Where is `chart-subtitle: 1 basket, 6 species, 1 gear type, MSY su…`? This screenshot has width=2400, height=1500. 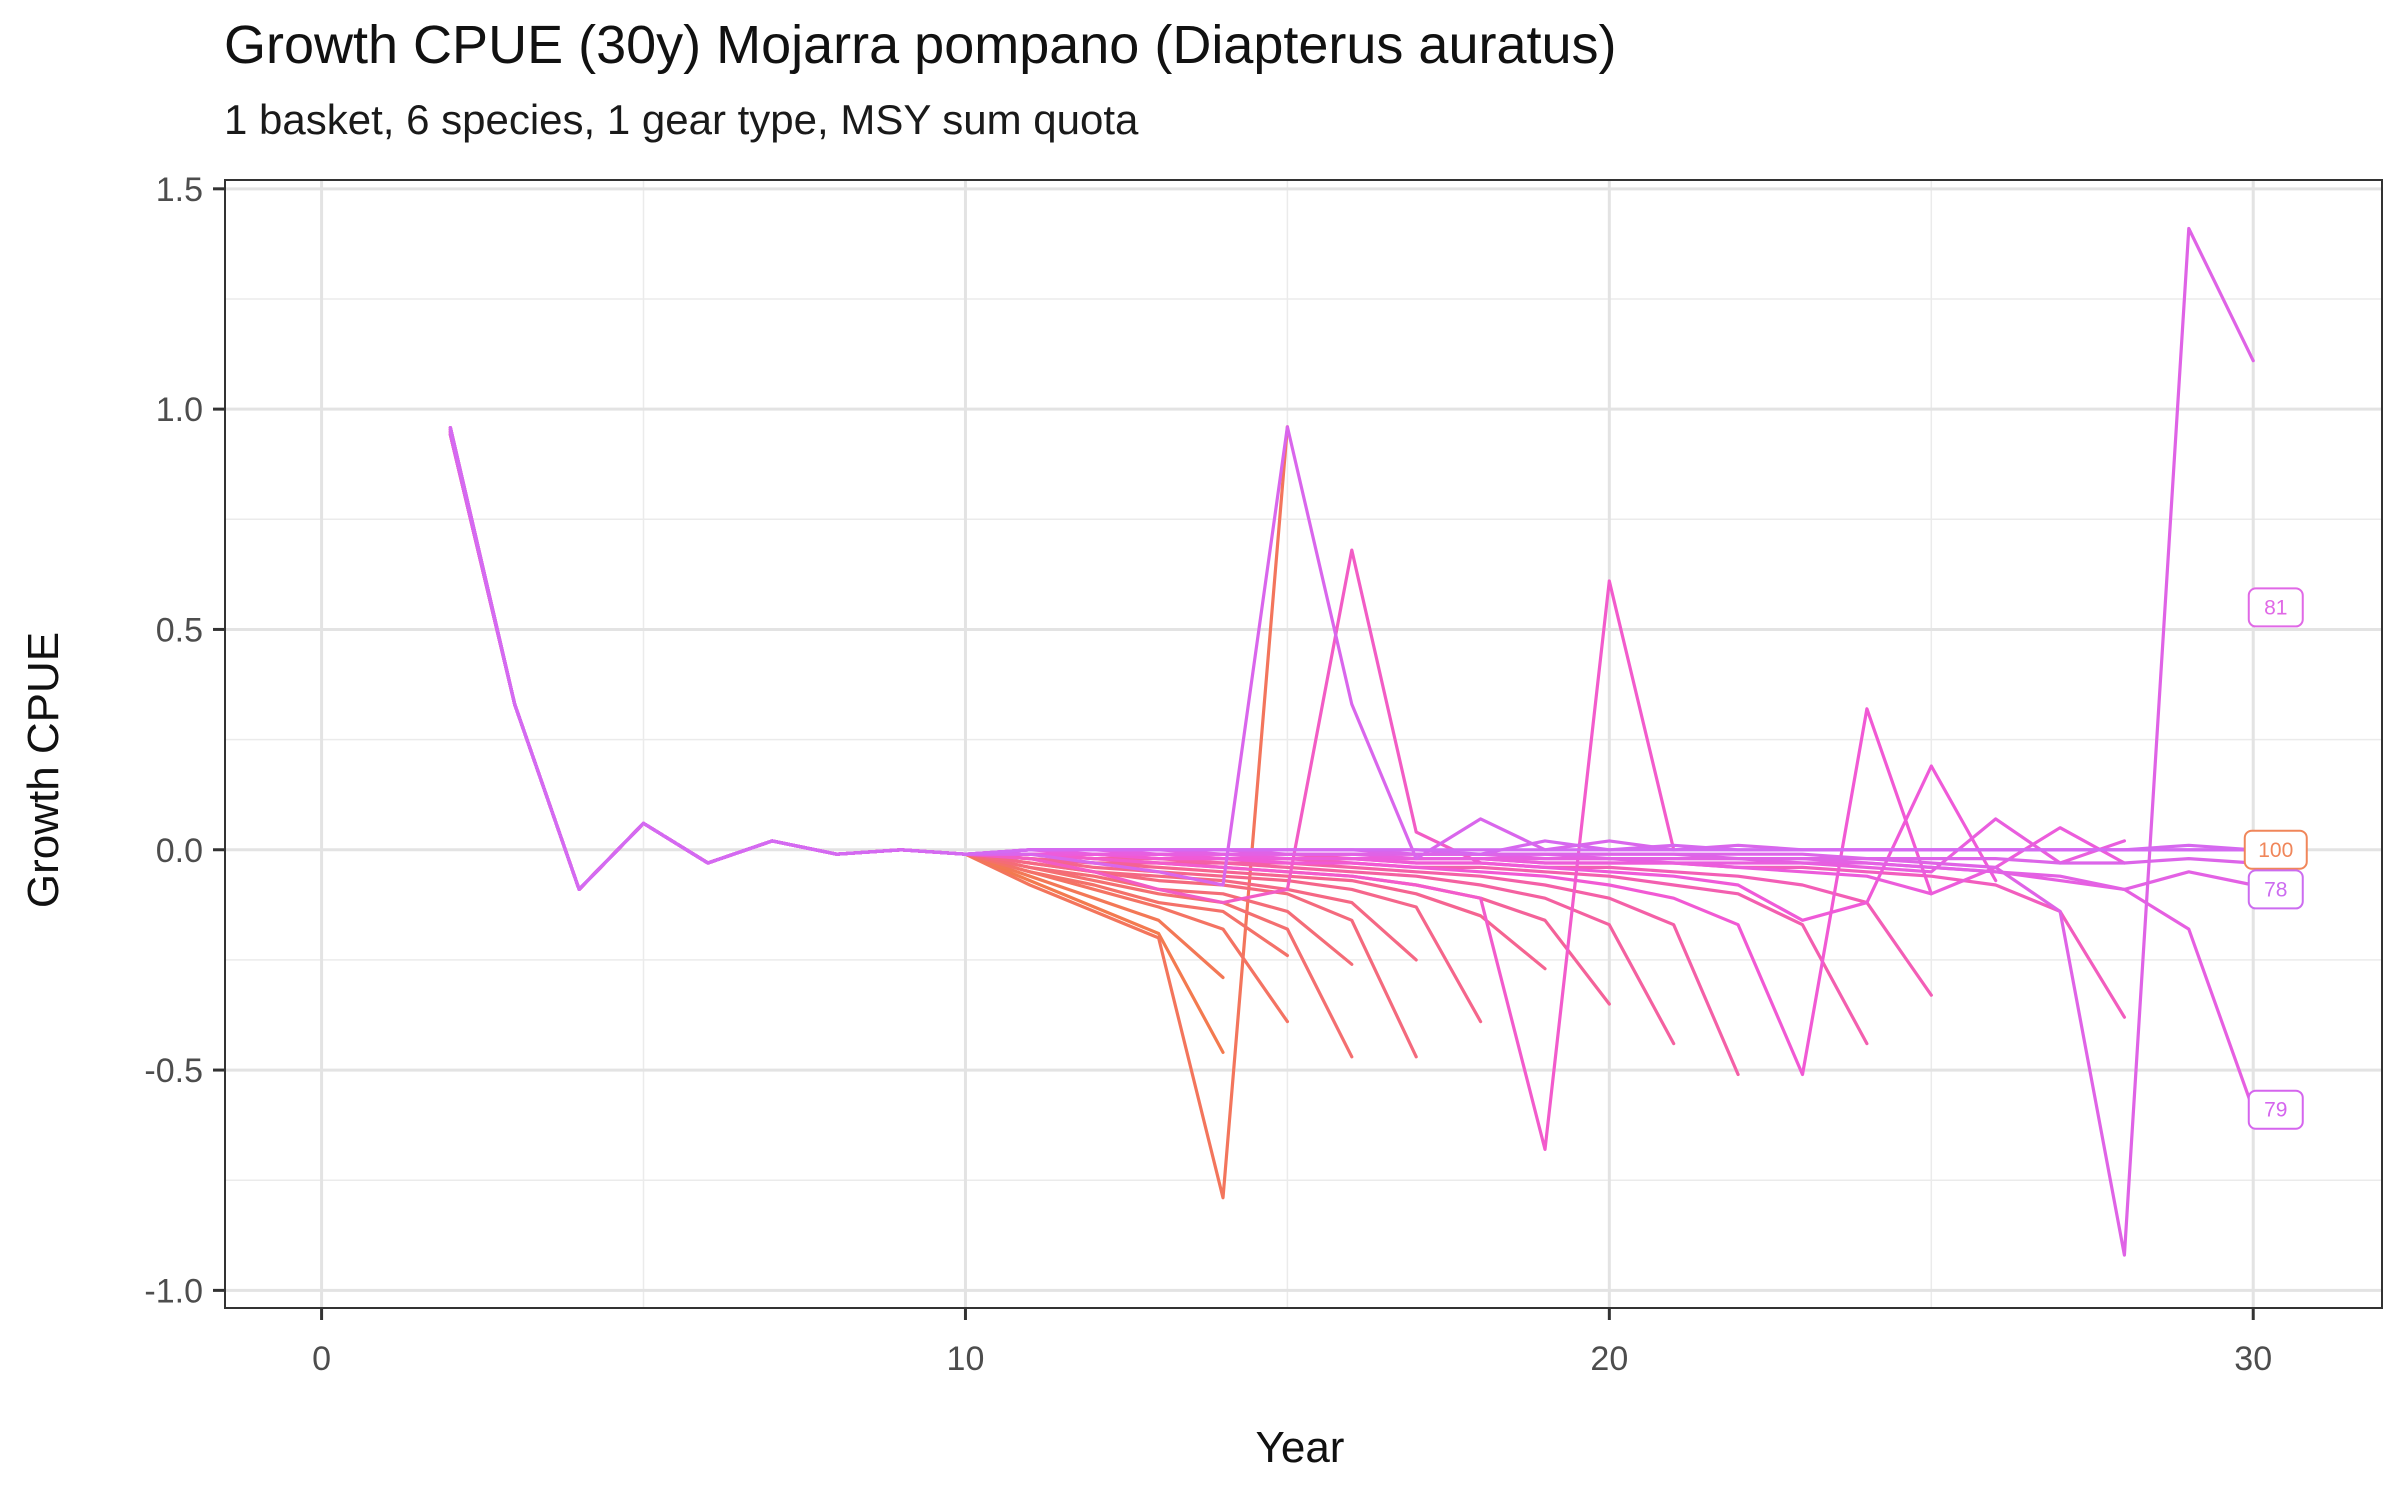
chart-subtitle: 1 basket, 6 species, 1 gear type, MSY su… is located at coordinates (681, 119).